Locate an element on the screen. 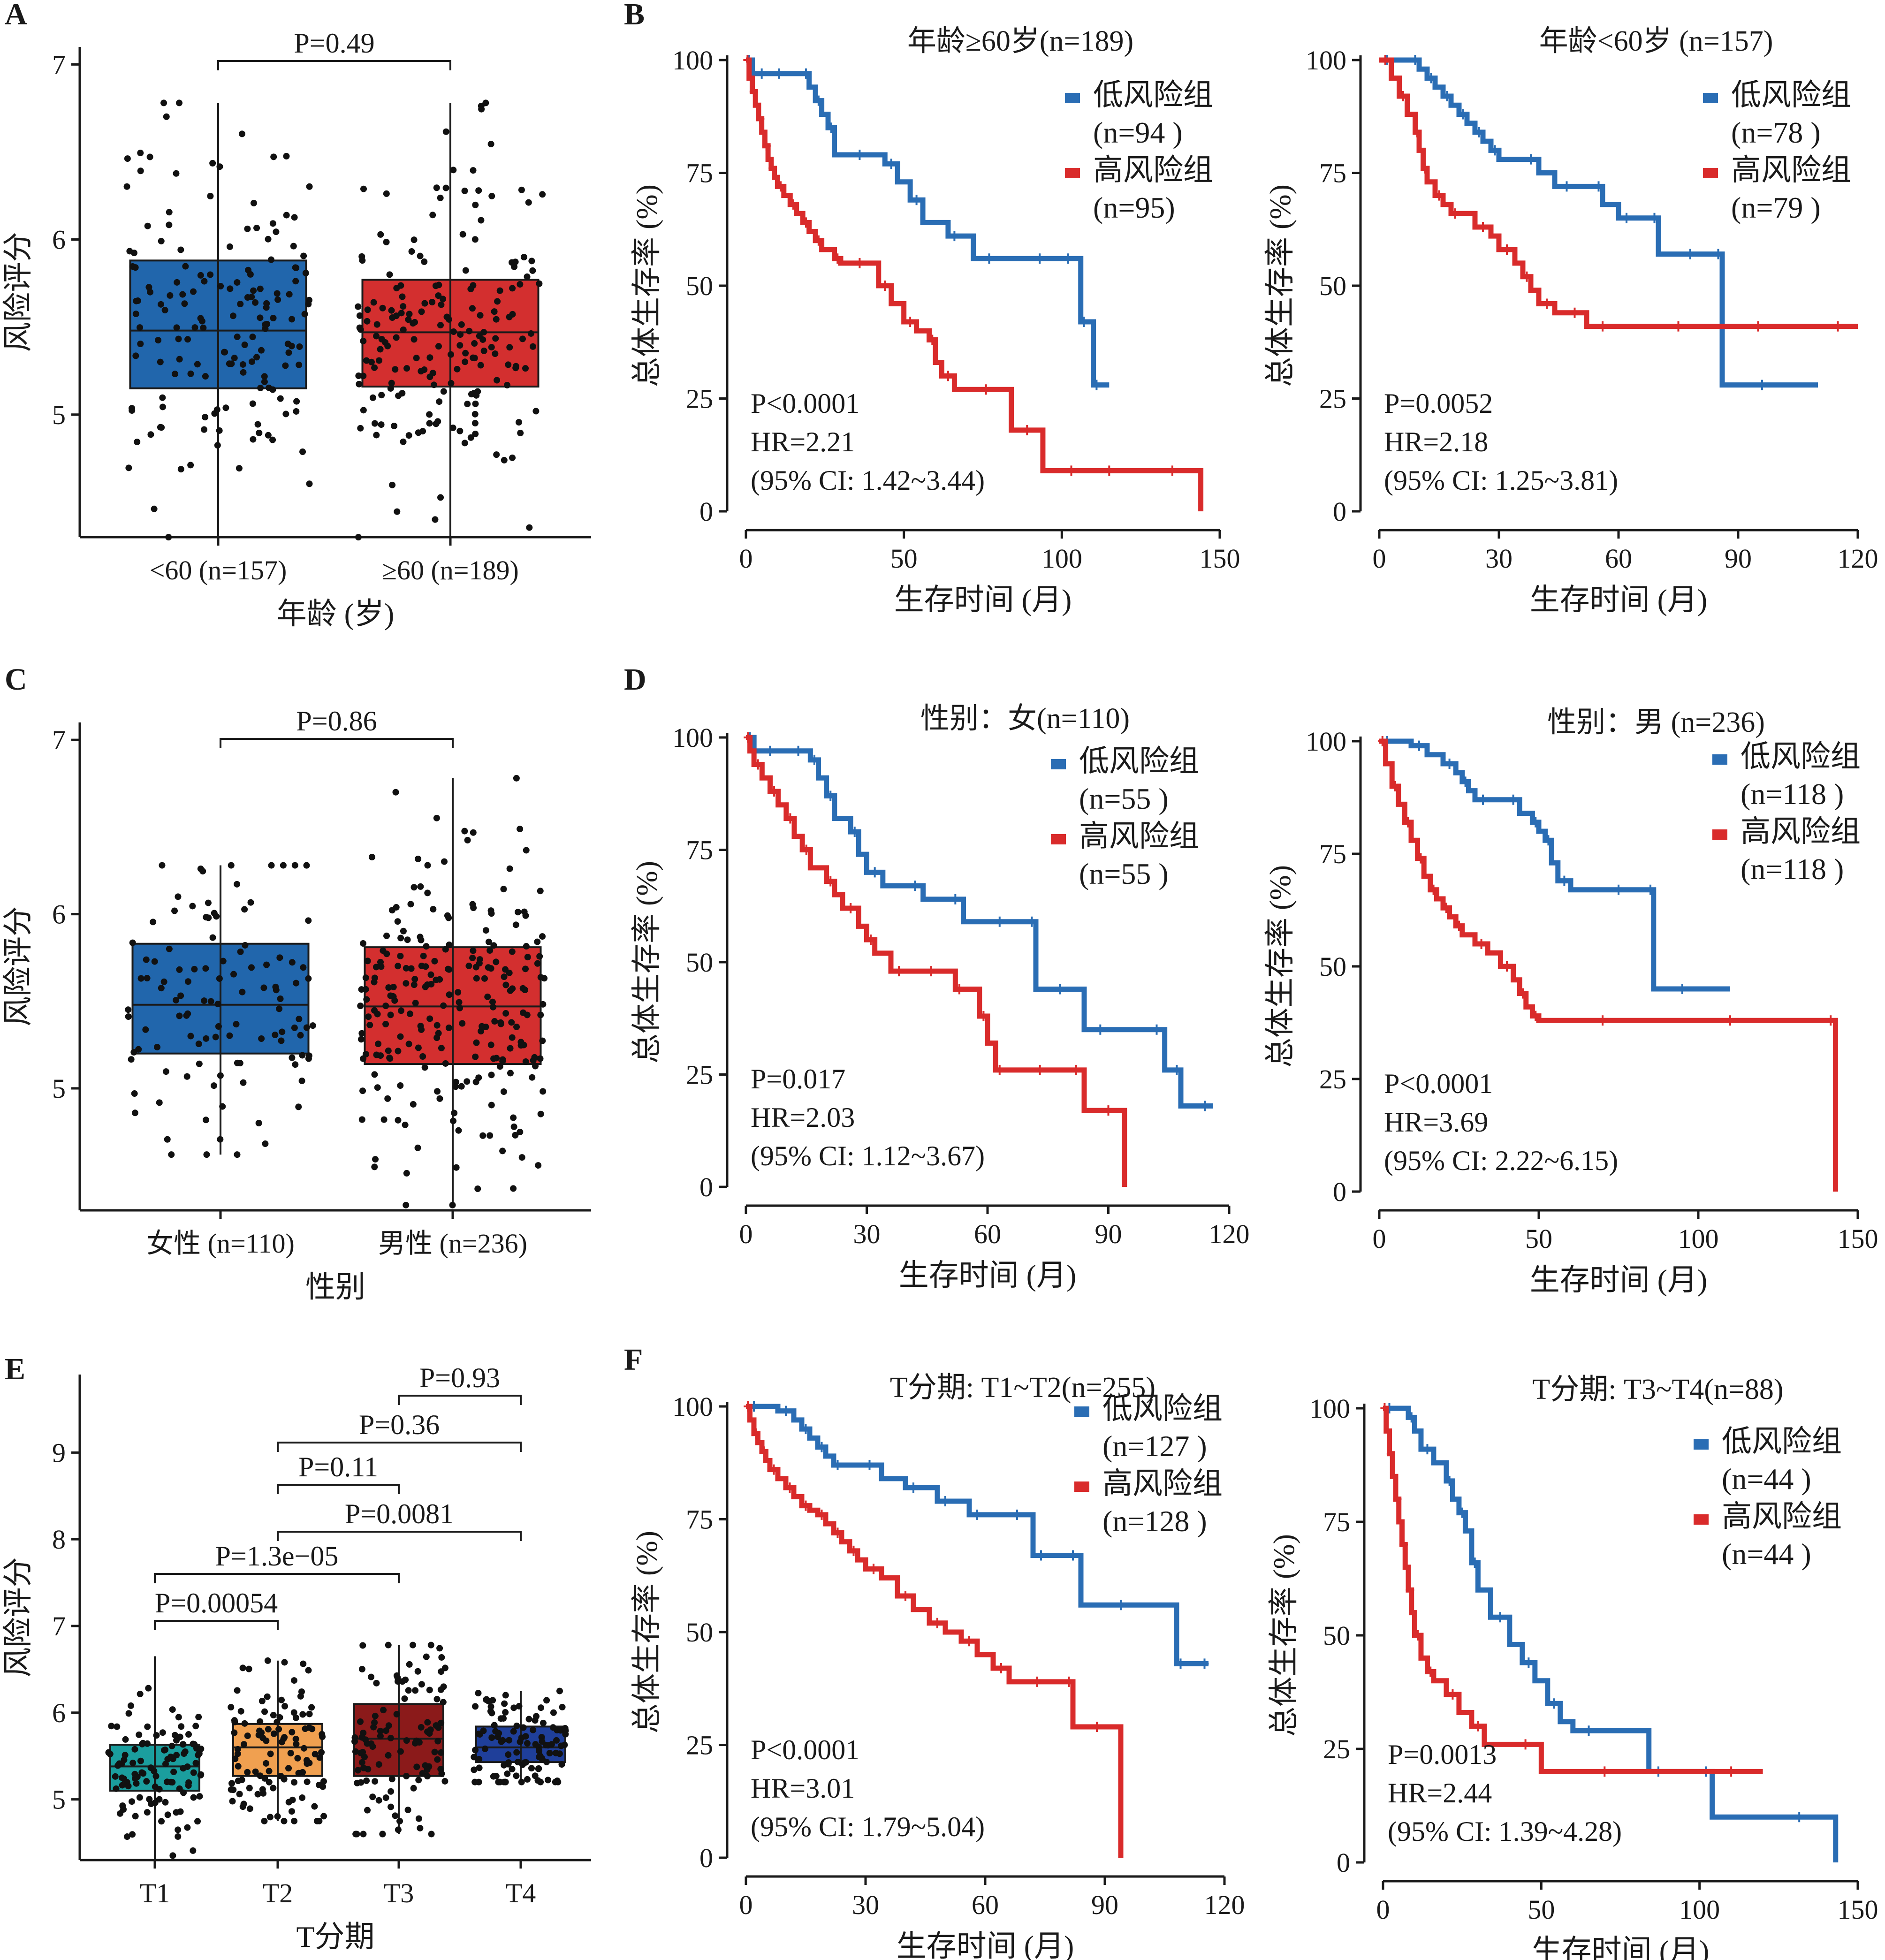 This screenshot has width=1885, height=1960. x-tick-label: 100 is located at coordinates (1062, 558).